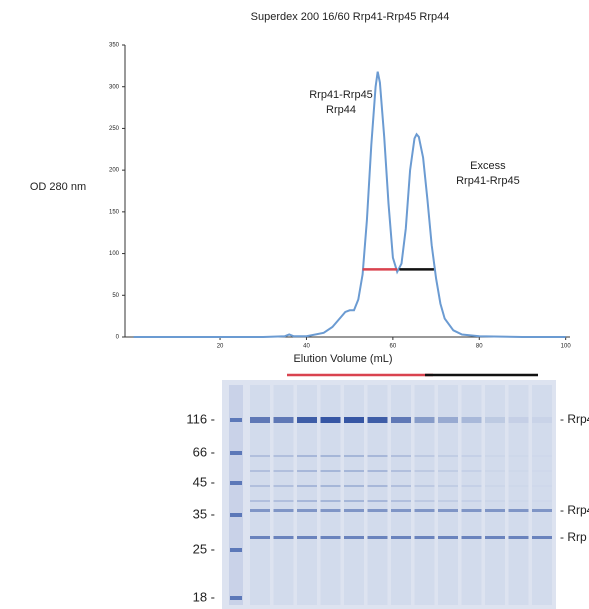 The image size is (589, 609). Describe the element at coordinates (204, 596) in the screenshot. I see `marker-label: 18 -` at that location.